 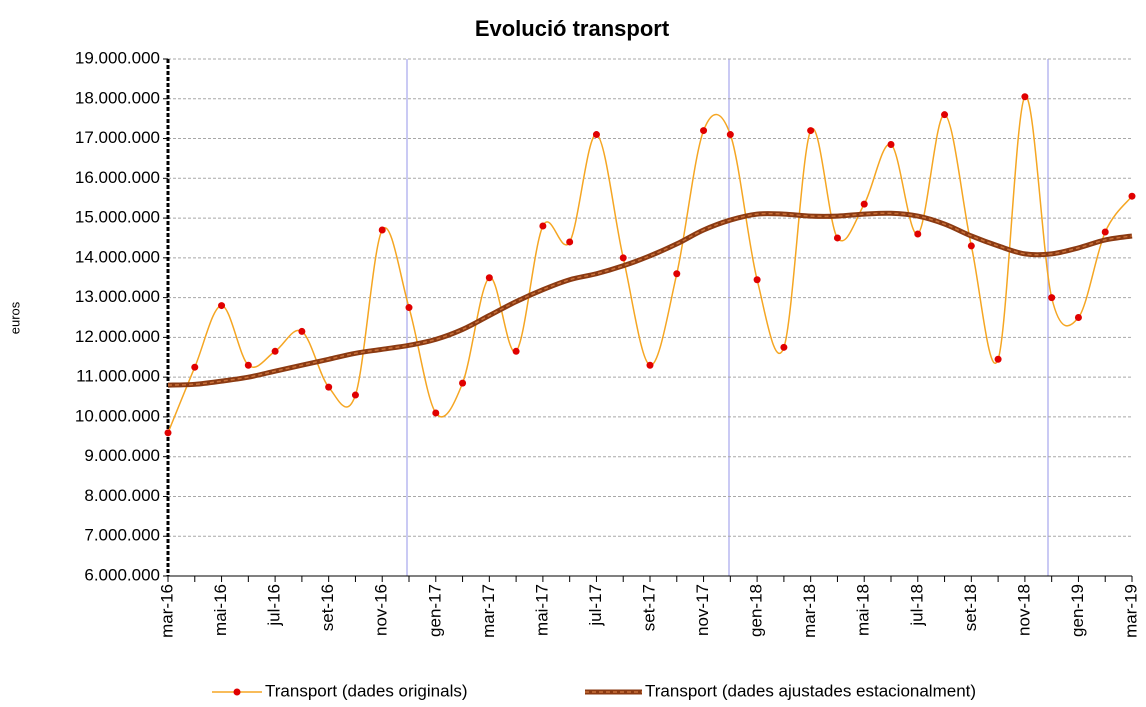 I want to click on x-tick-label: gen-17, so click(x=434, y=610).